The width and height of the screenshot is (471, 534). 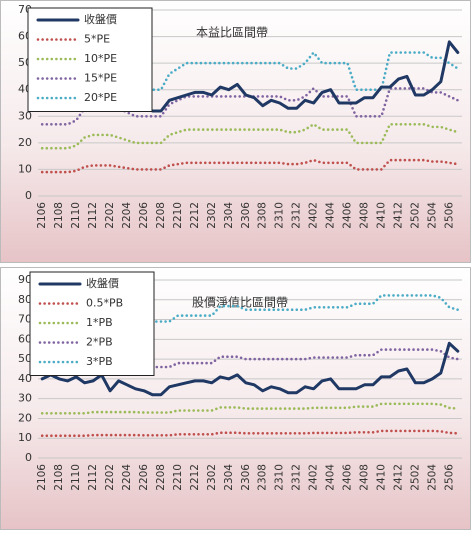 What do you see at coordinates (99, 322) in the screenshot?
I see `legend-label: 1*PB` at bounding box center [99, 322].